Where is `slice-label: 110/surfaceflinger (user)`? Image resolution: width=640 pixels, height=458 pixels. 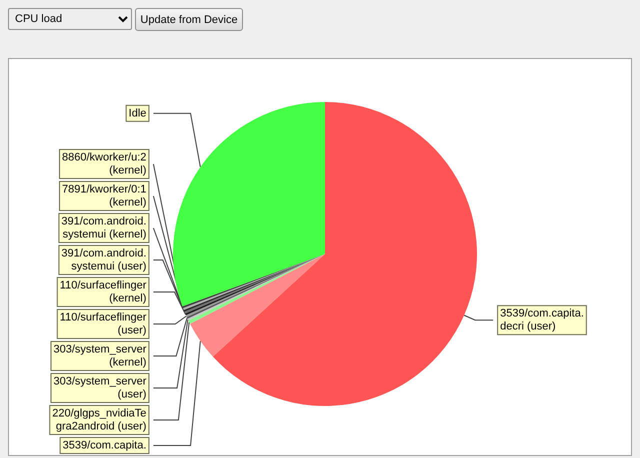 slice-label: 110/surfaceflinger (user) is located at coordinates (103, 324).